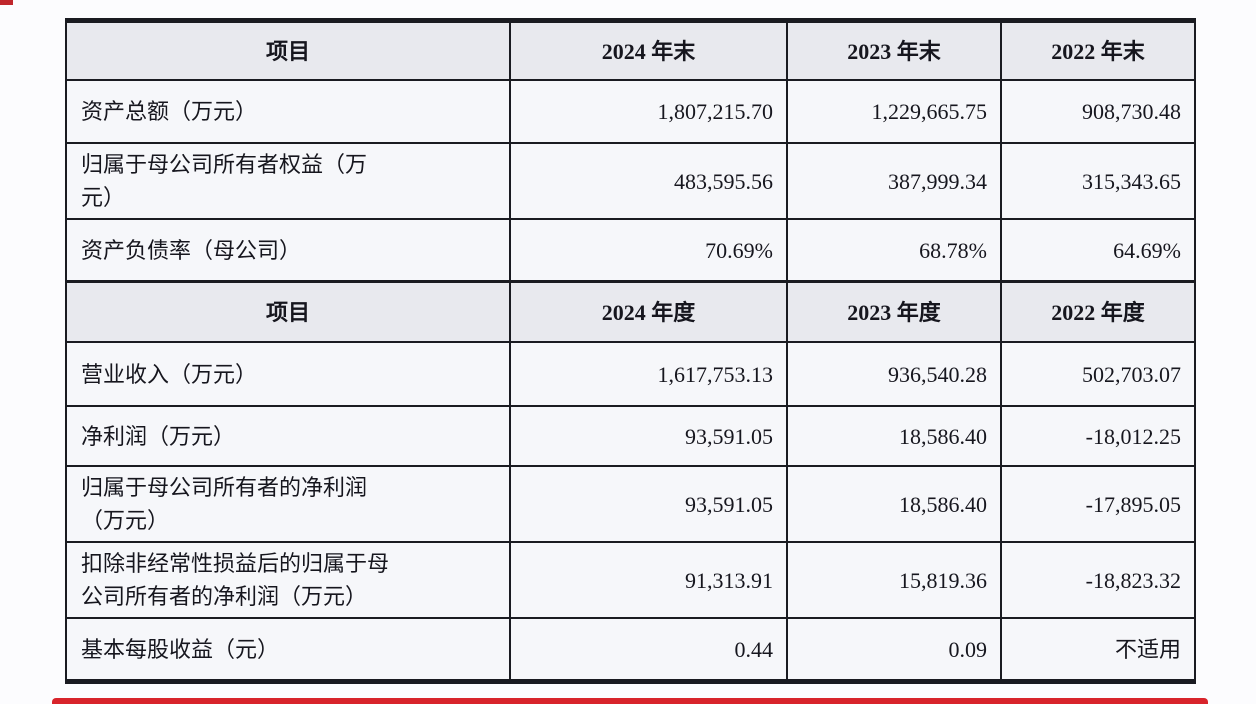 Image resolution: width=1256 pixels, height=704 pixels. I want to click on table-header-row-income: 项目 2024 年度 2023 年度 2022 年度, so click(630, 312).